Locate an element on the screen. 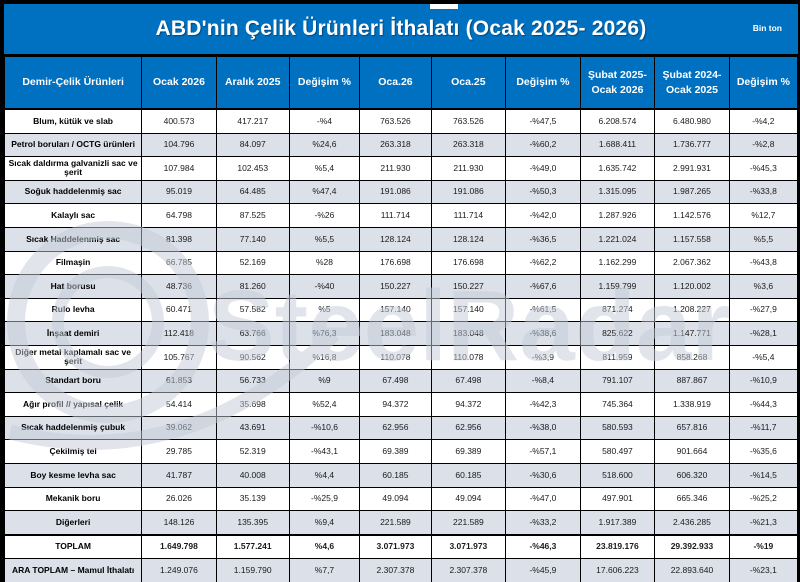  table-cell: 1.635.742 is located at coordinates (617, 168).